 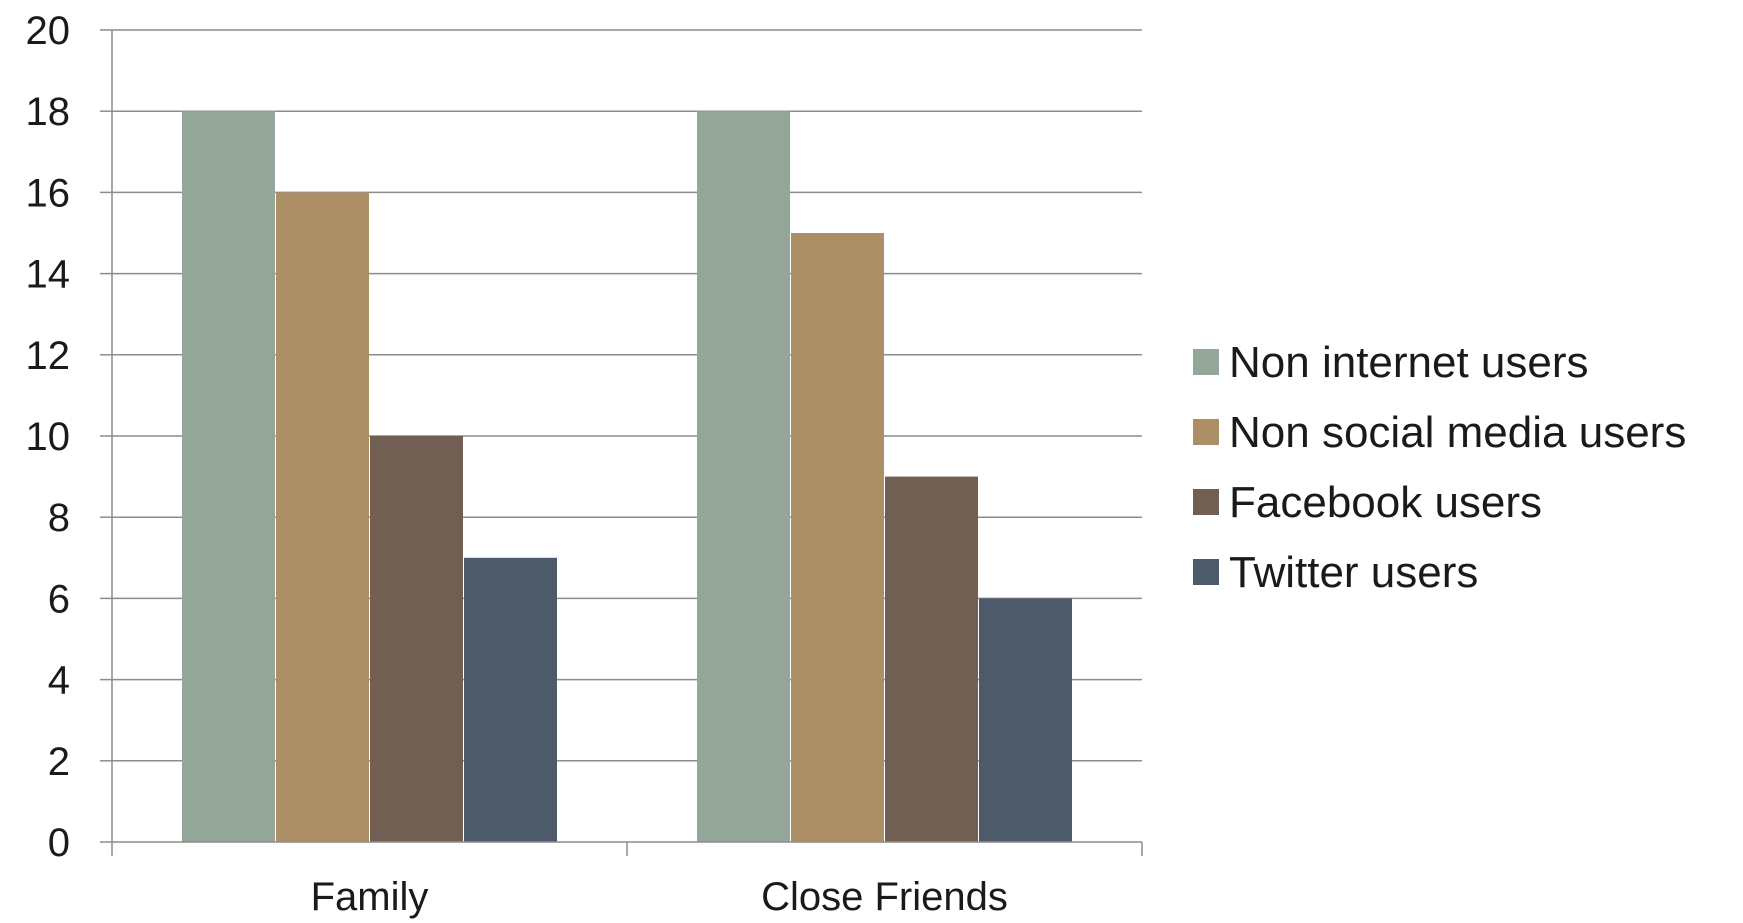 I want to click on legend-item-non-social-media-users: Non social media users, so click(x=1439, y=432).